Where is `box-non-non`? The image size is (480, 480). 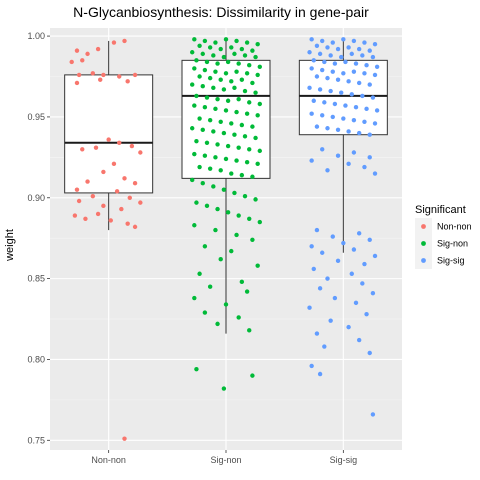 box-non-non is located at coordinates (109, 134).